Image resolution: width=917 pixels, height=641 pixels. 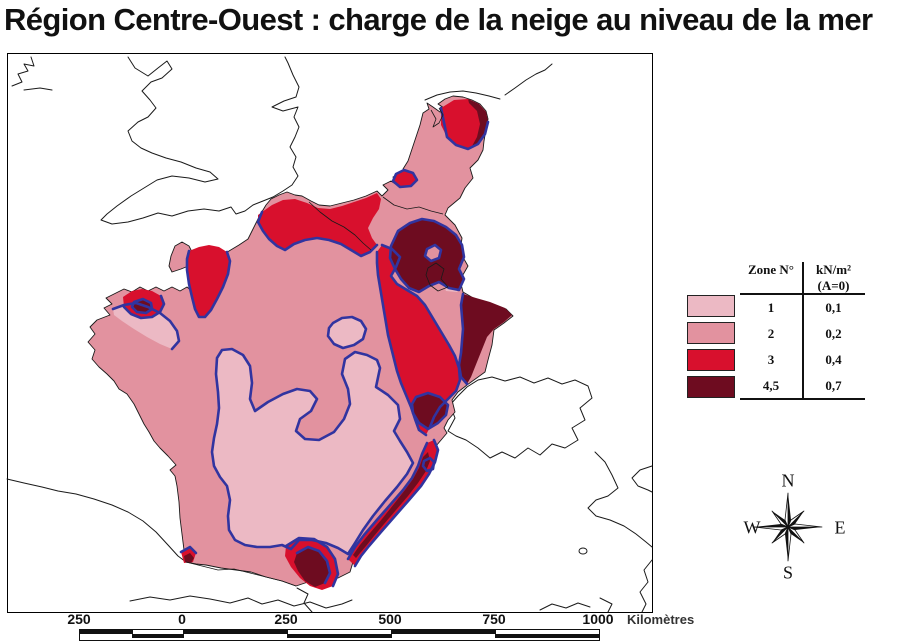 What do you see at coordinates (788, 572) in the screenshot?
I see `compass-south-label: S` at bounding box center [788, 572].